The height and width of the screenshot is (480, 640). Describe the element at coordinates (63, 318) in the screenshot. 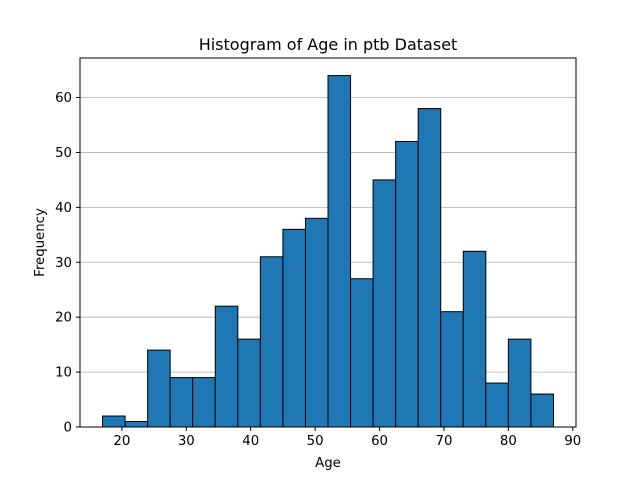

I see `y-tick-label: 20` at that location.